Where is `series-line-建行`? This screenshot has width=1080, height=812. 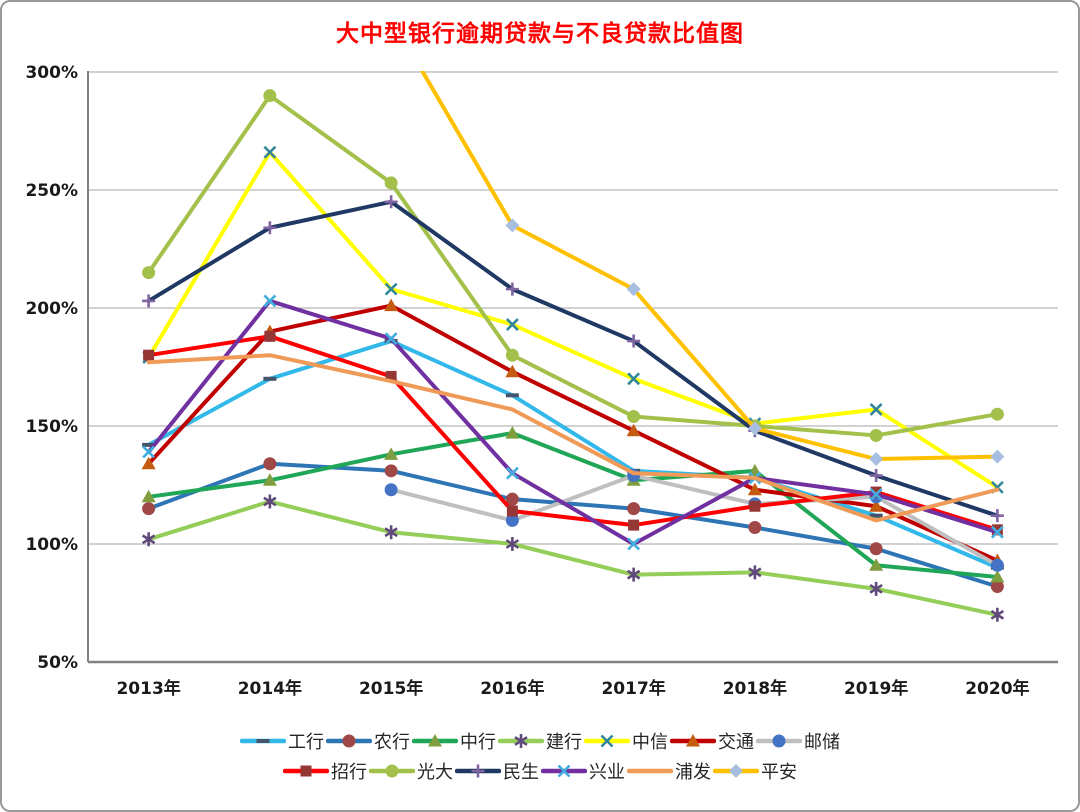
series-line-建行 is located at coordinates (573, 558).